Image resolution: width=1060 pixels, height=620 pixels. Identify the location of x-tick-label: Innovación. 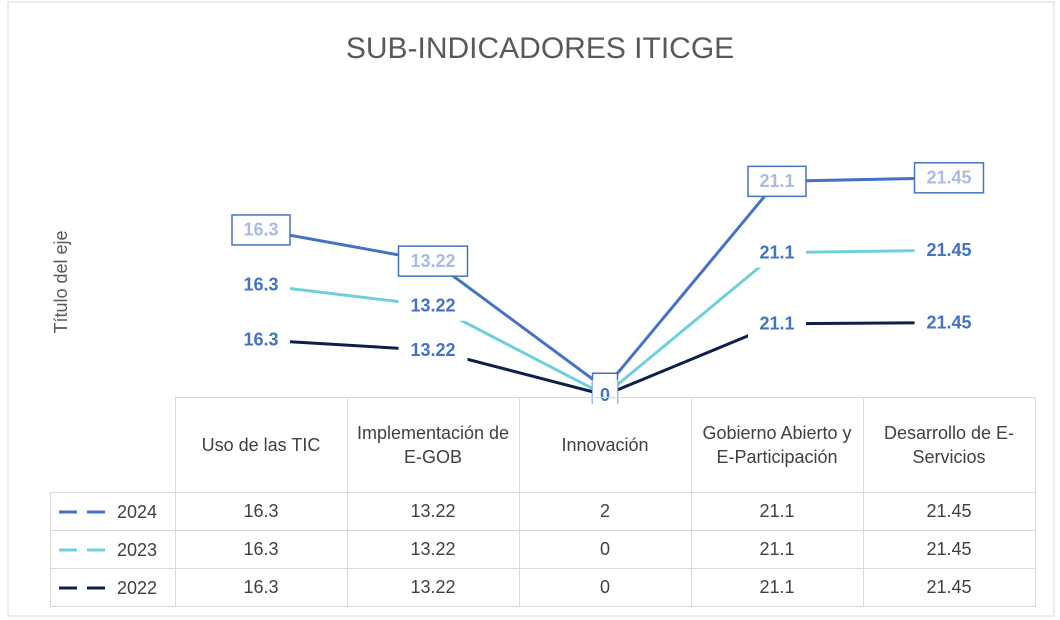
(605, 445).